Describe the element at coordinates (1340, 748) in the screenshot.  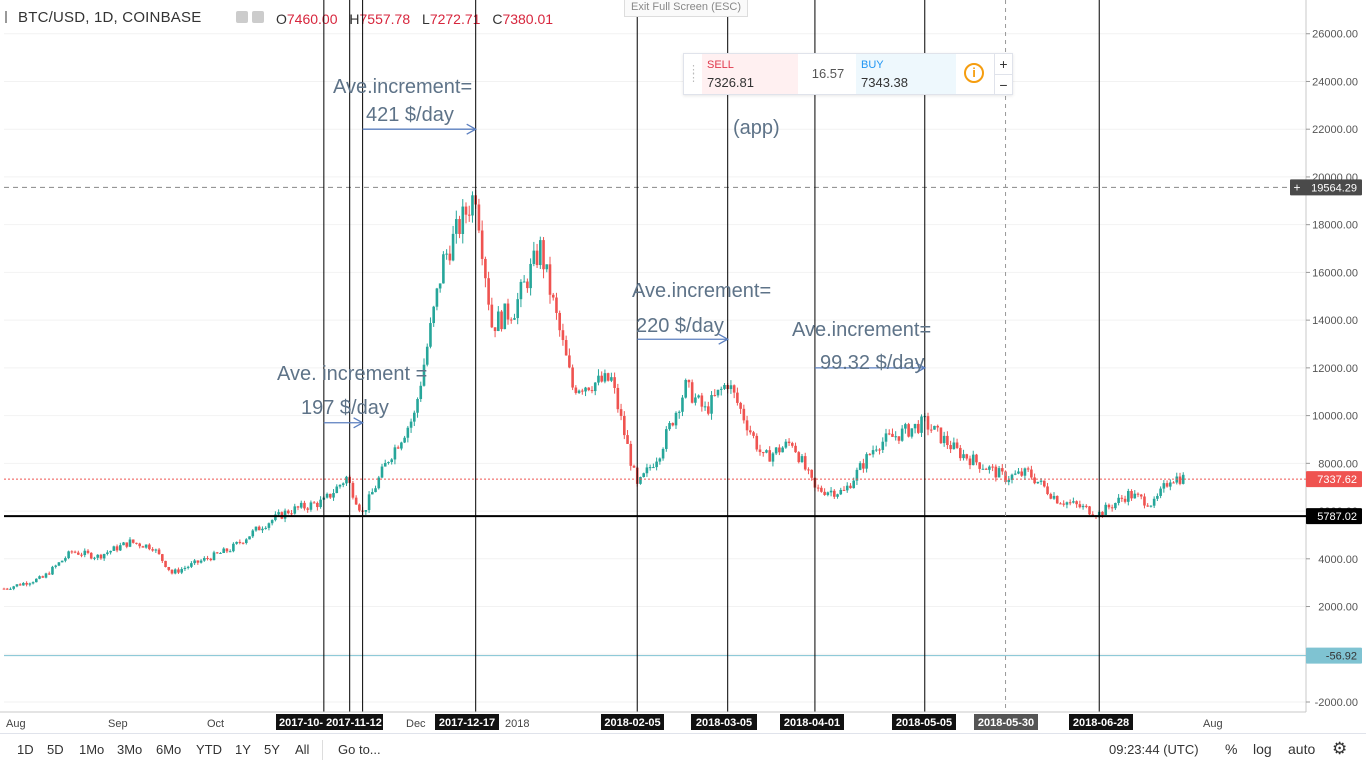
I see `gear-icon: ⚙` at that location.